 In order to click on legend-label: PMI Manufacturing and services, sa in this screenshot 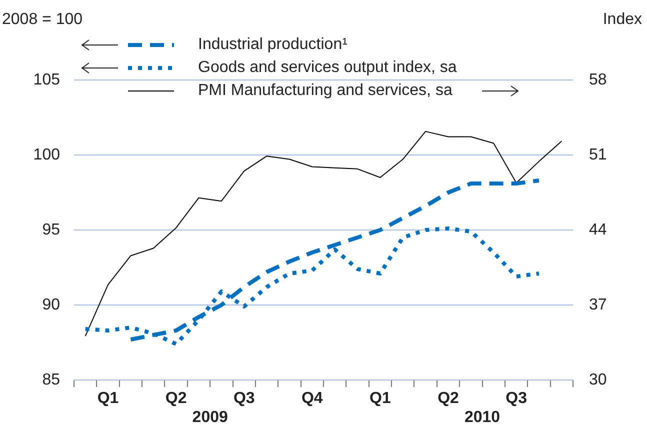, I will do `click(325, 91)`.